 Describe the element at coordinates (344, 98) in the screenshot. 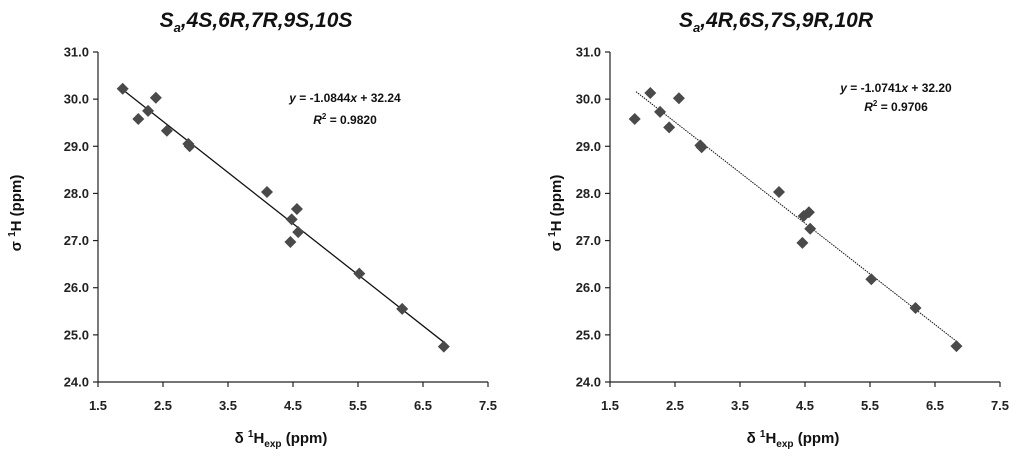

I see `regression-equation: y = -1.0844x + 32.24` at that location.